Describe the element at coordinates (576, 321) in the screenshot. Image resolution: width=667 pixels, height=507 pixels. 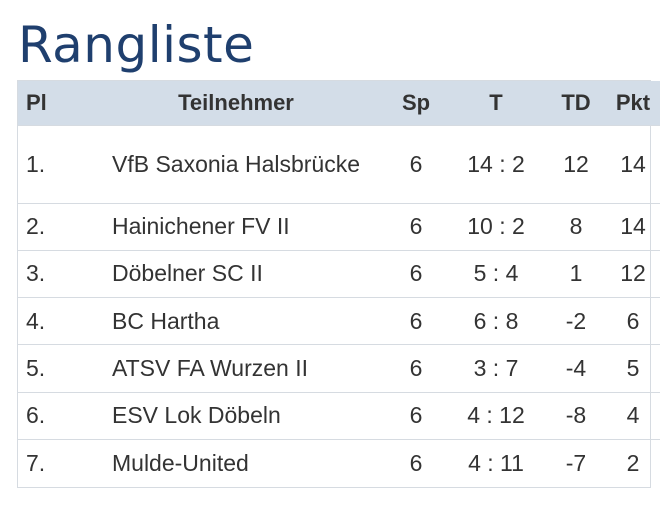
I see `goal-diff-cell: -2` at that location.